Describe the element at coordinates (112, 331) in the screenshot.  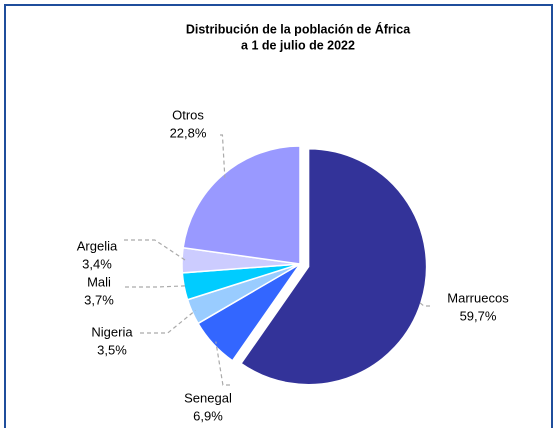
I see `slice-label: Nigeria` at that location.